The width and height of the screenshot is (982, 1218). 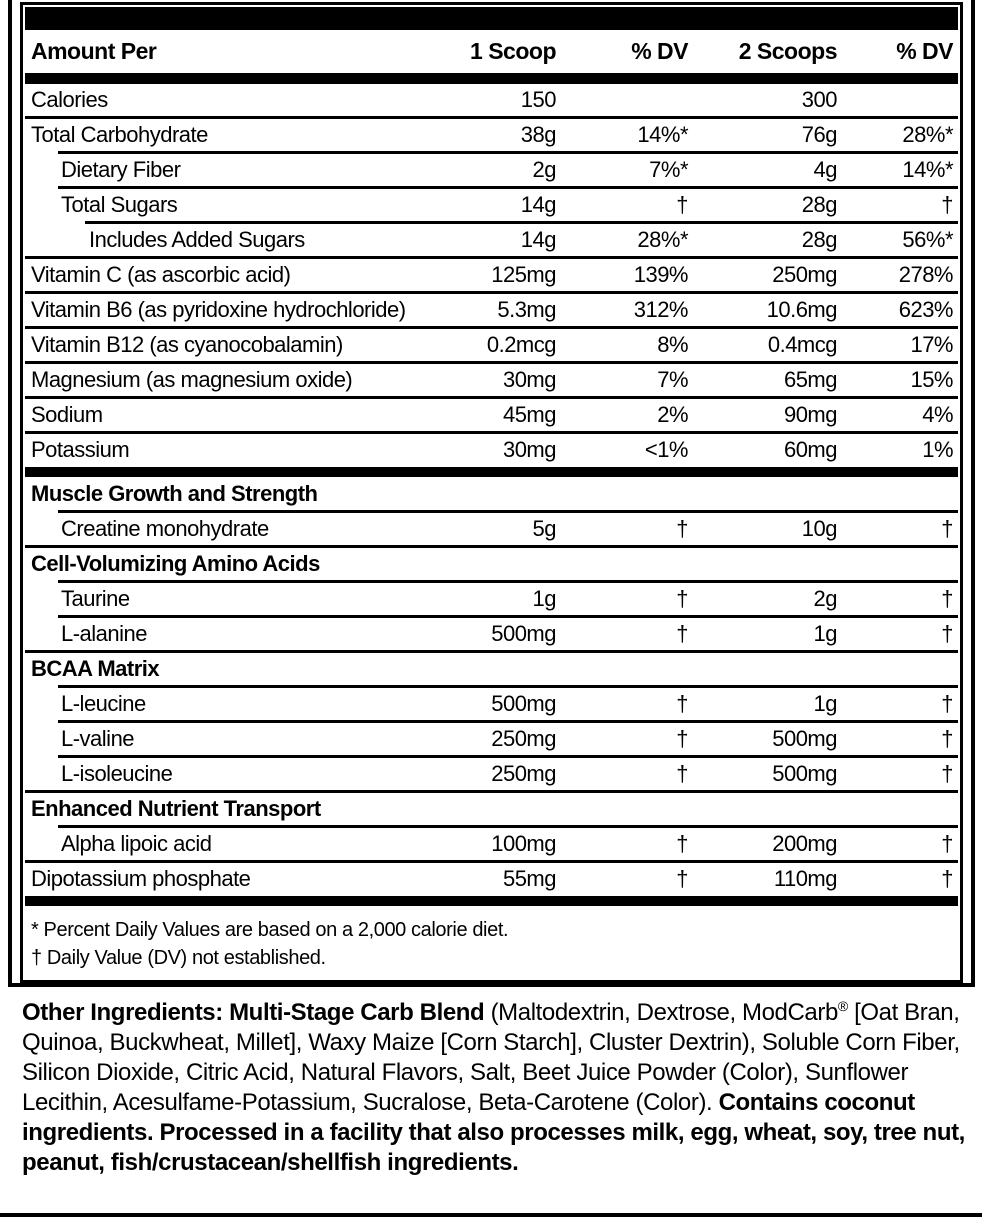 What do you see at coordinates (197, 239) in the screenshot?
I see `nutrient-name: Includes Added Sugars` at bounding box center [197, 239].